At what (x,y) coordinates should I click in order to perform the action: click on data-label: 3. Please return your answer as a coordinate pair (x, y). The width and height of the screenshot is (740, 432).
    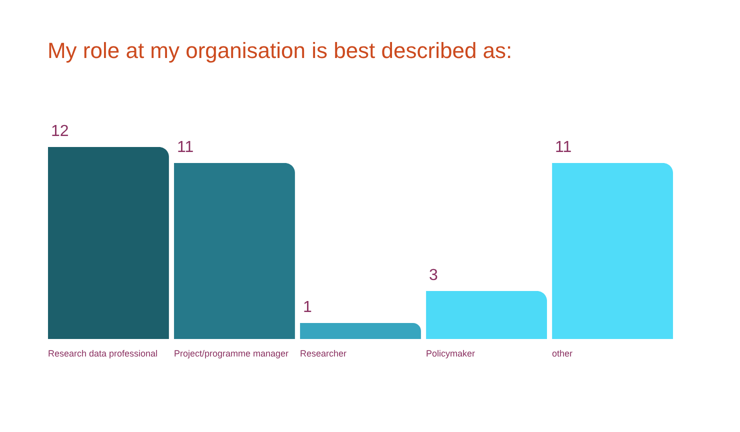
    Looking at the image, I should click on (433, 275).